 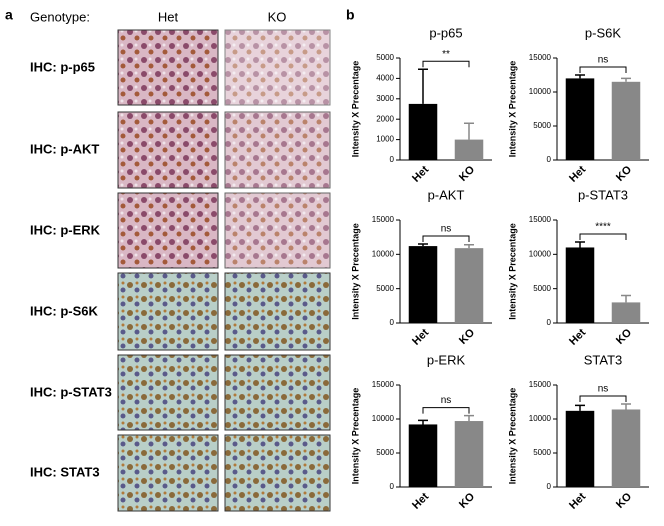 I want to click on significance-label: **, so click(x=446, y=54).